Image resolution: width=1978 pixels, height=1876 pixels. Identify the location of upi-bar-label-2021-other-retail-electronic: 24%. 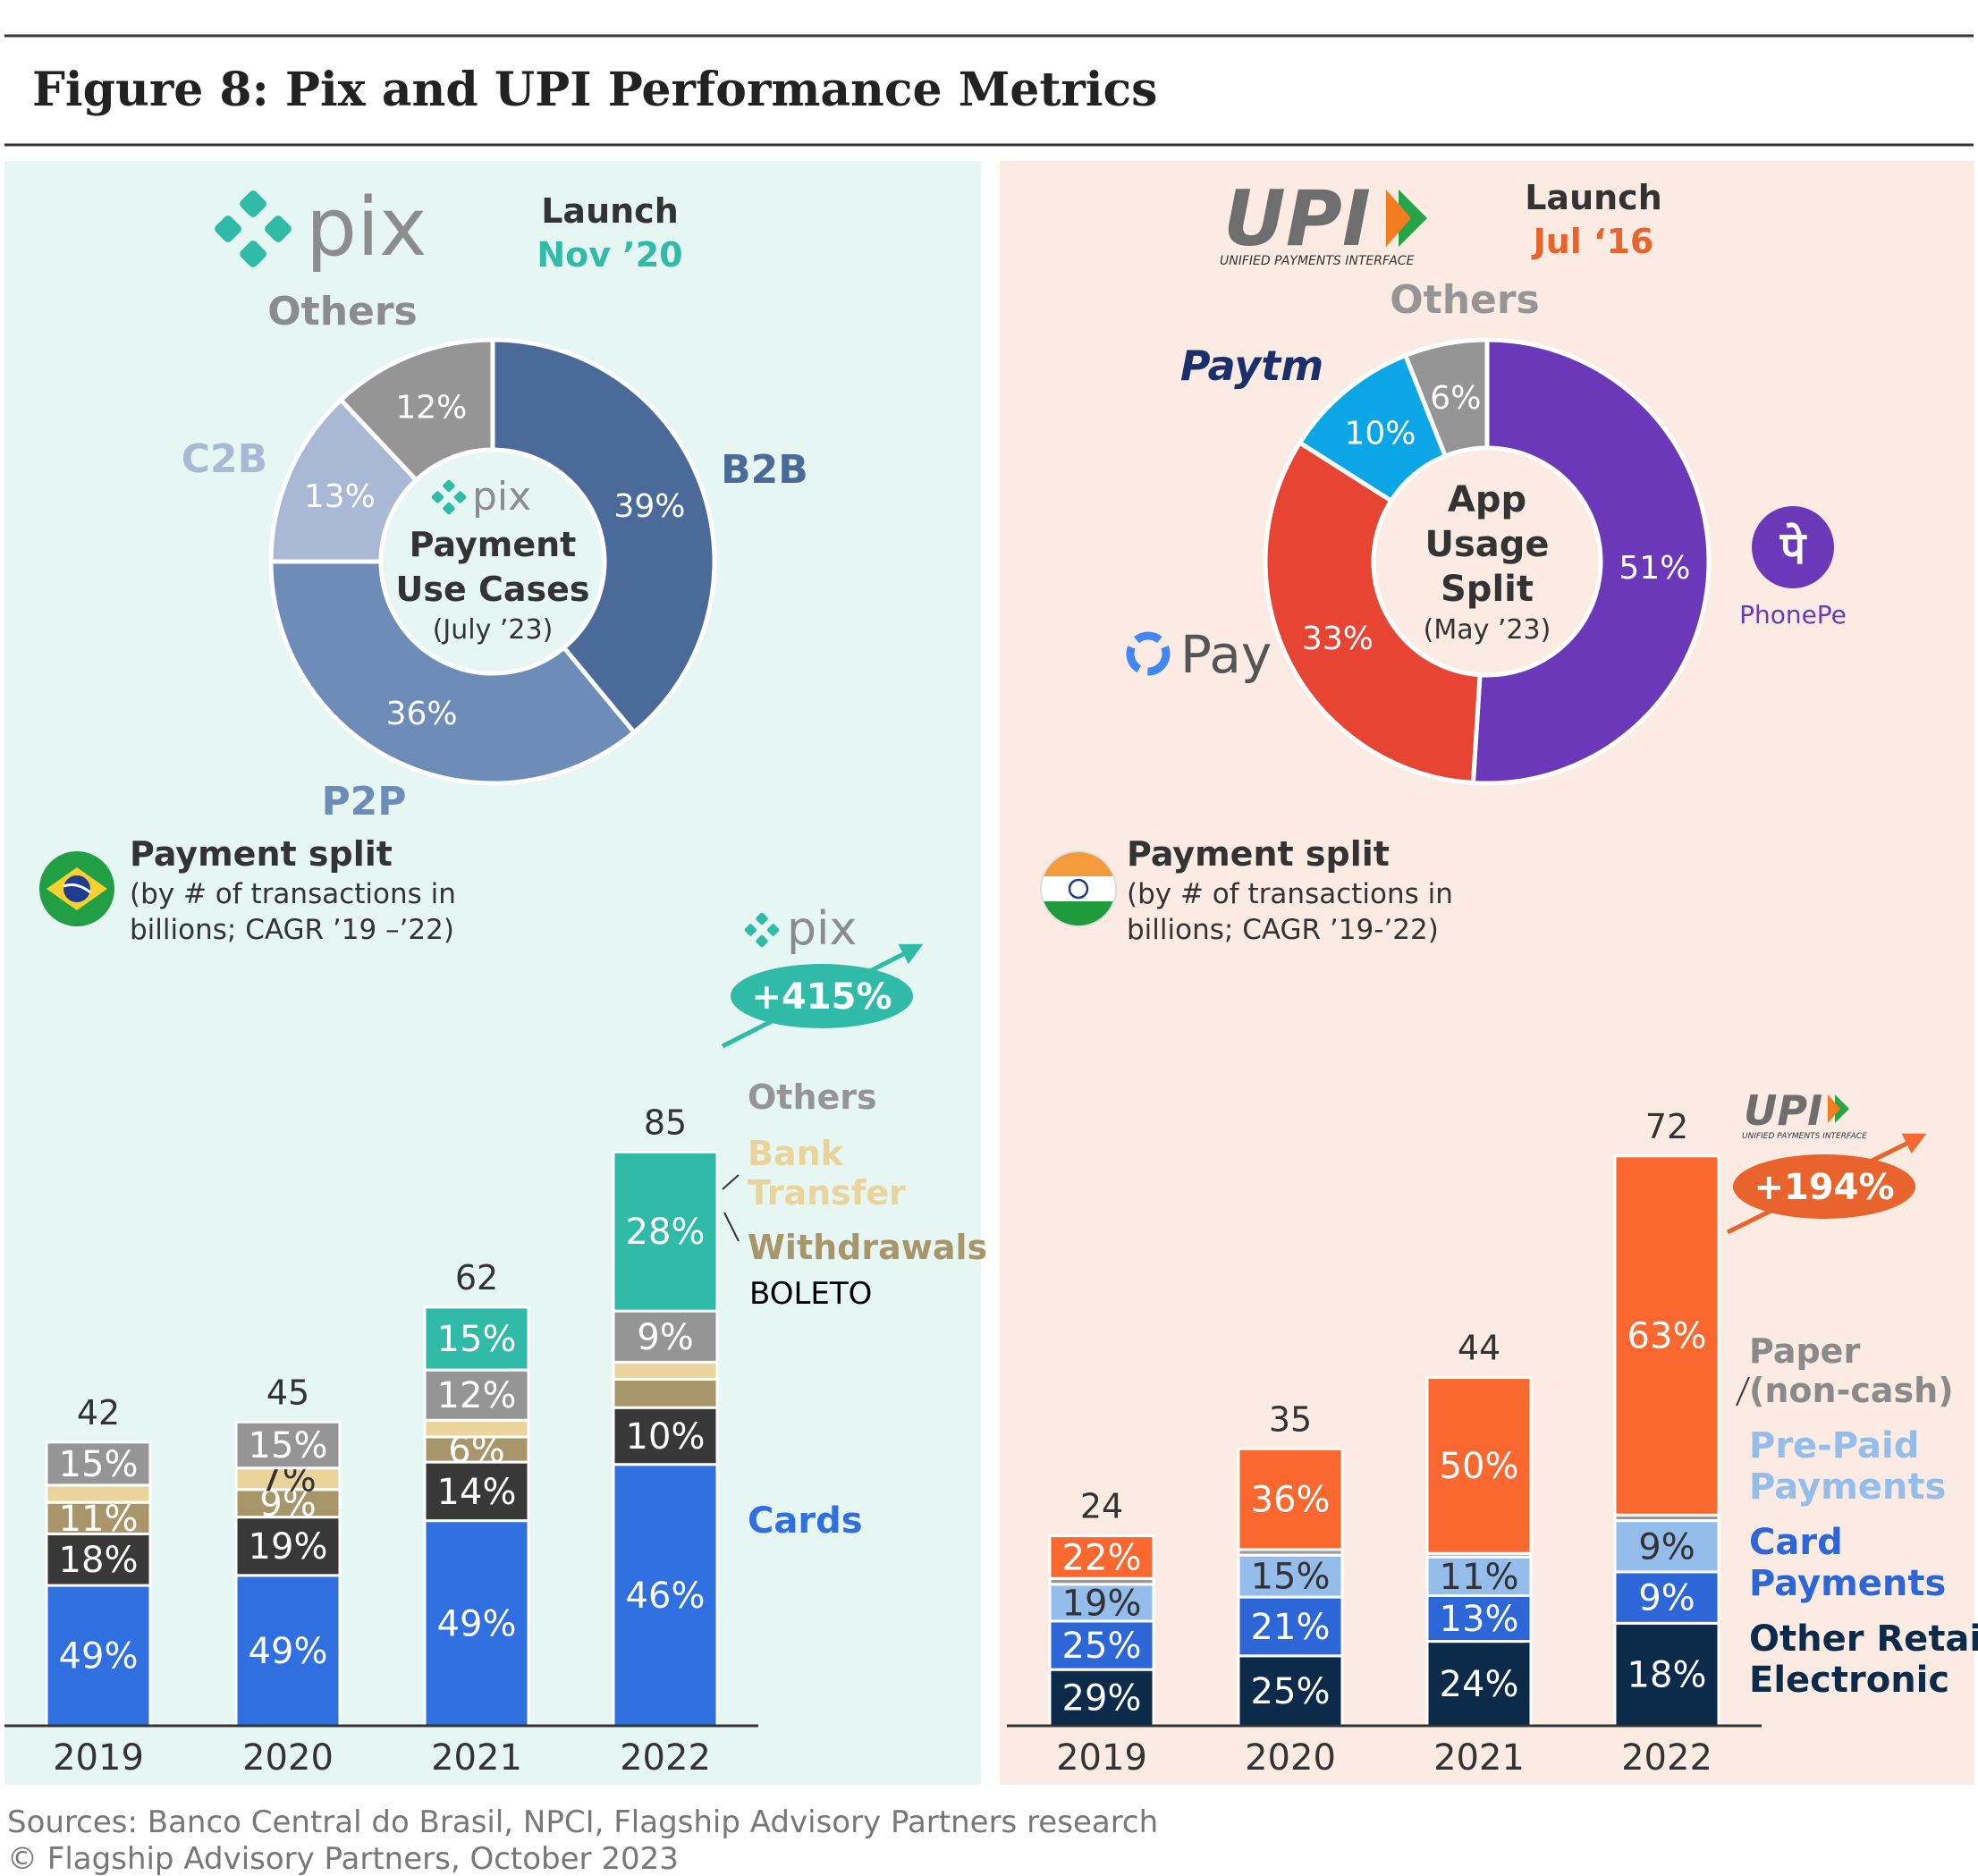
(1479, 1685).